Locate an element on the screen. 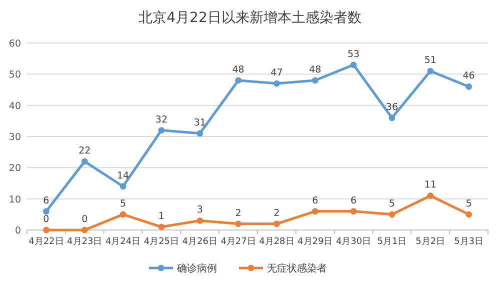 The width and height of the screenshot is (500, 282). data-label: 47 is located at coordinates (276, 73).